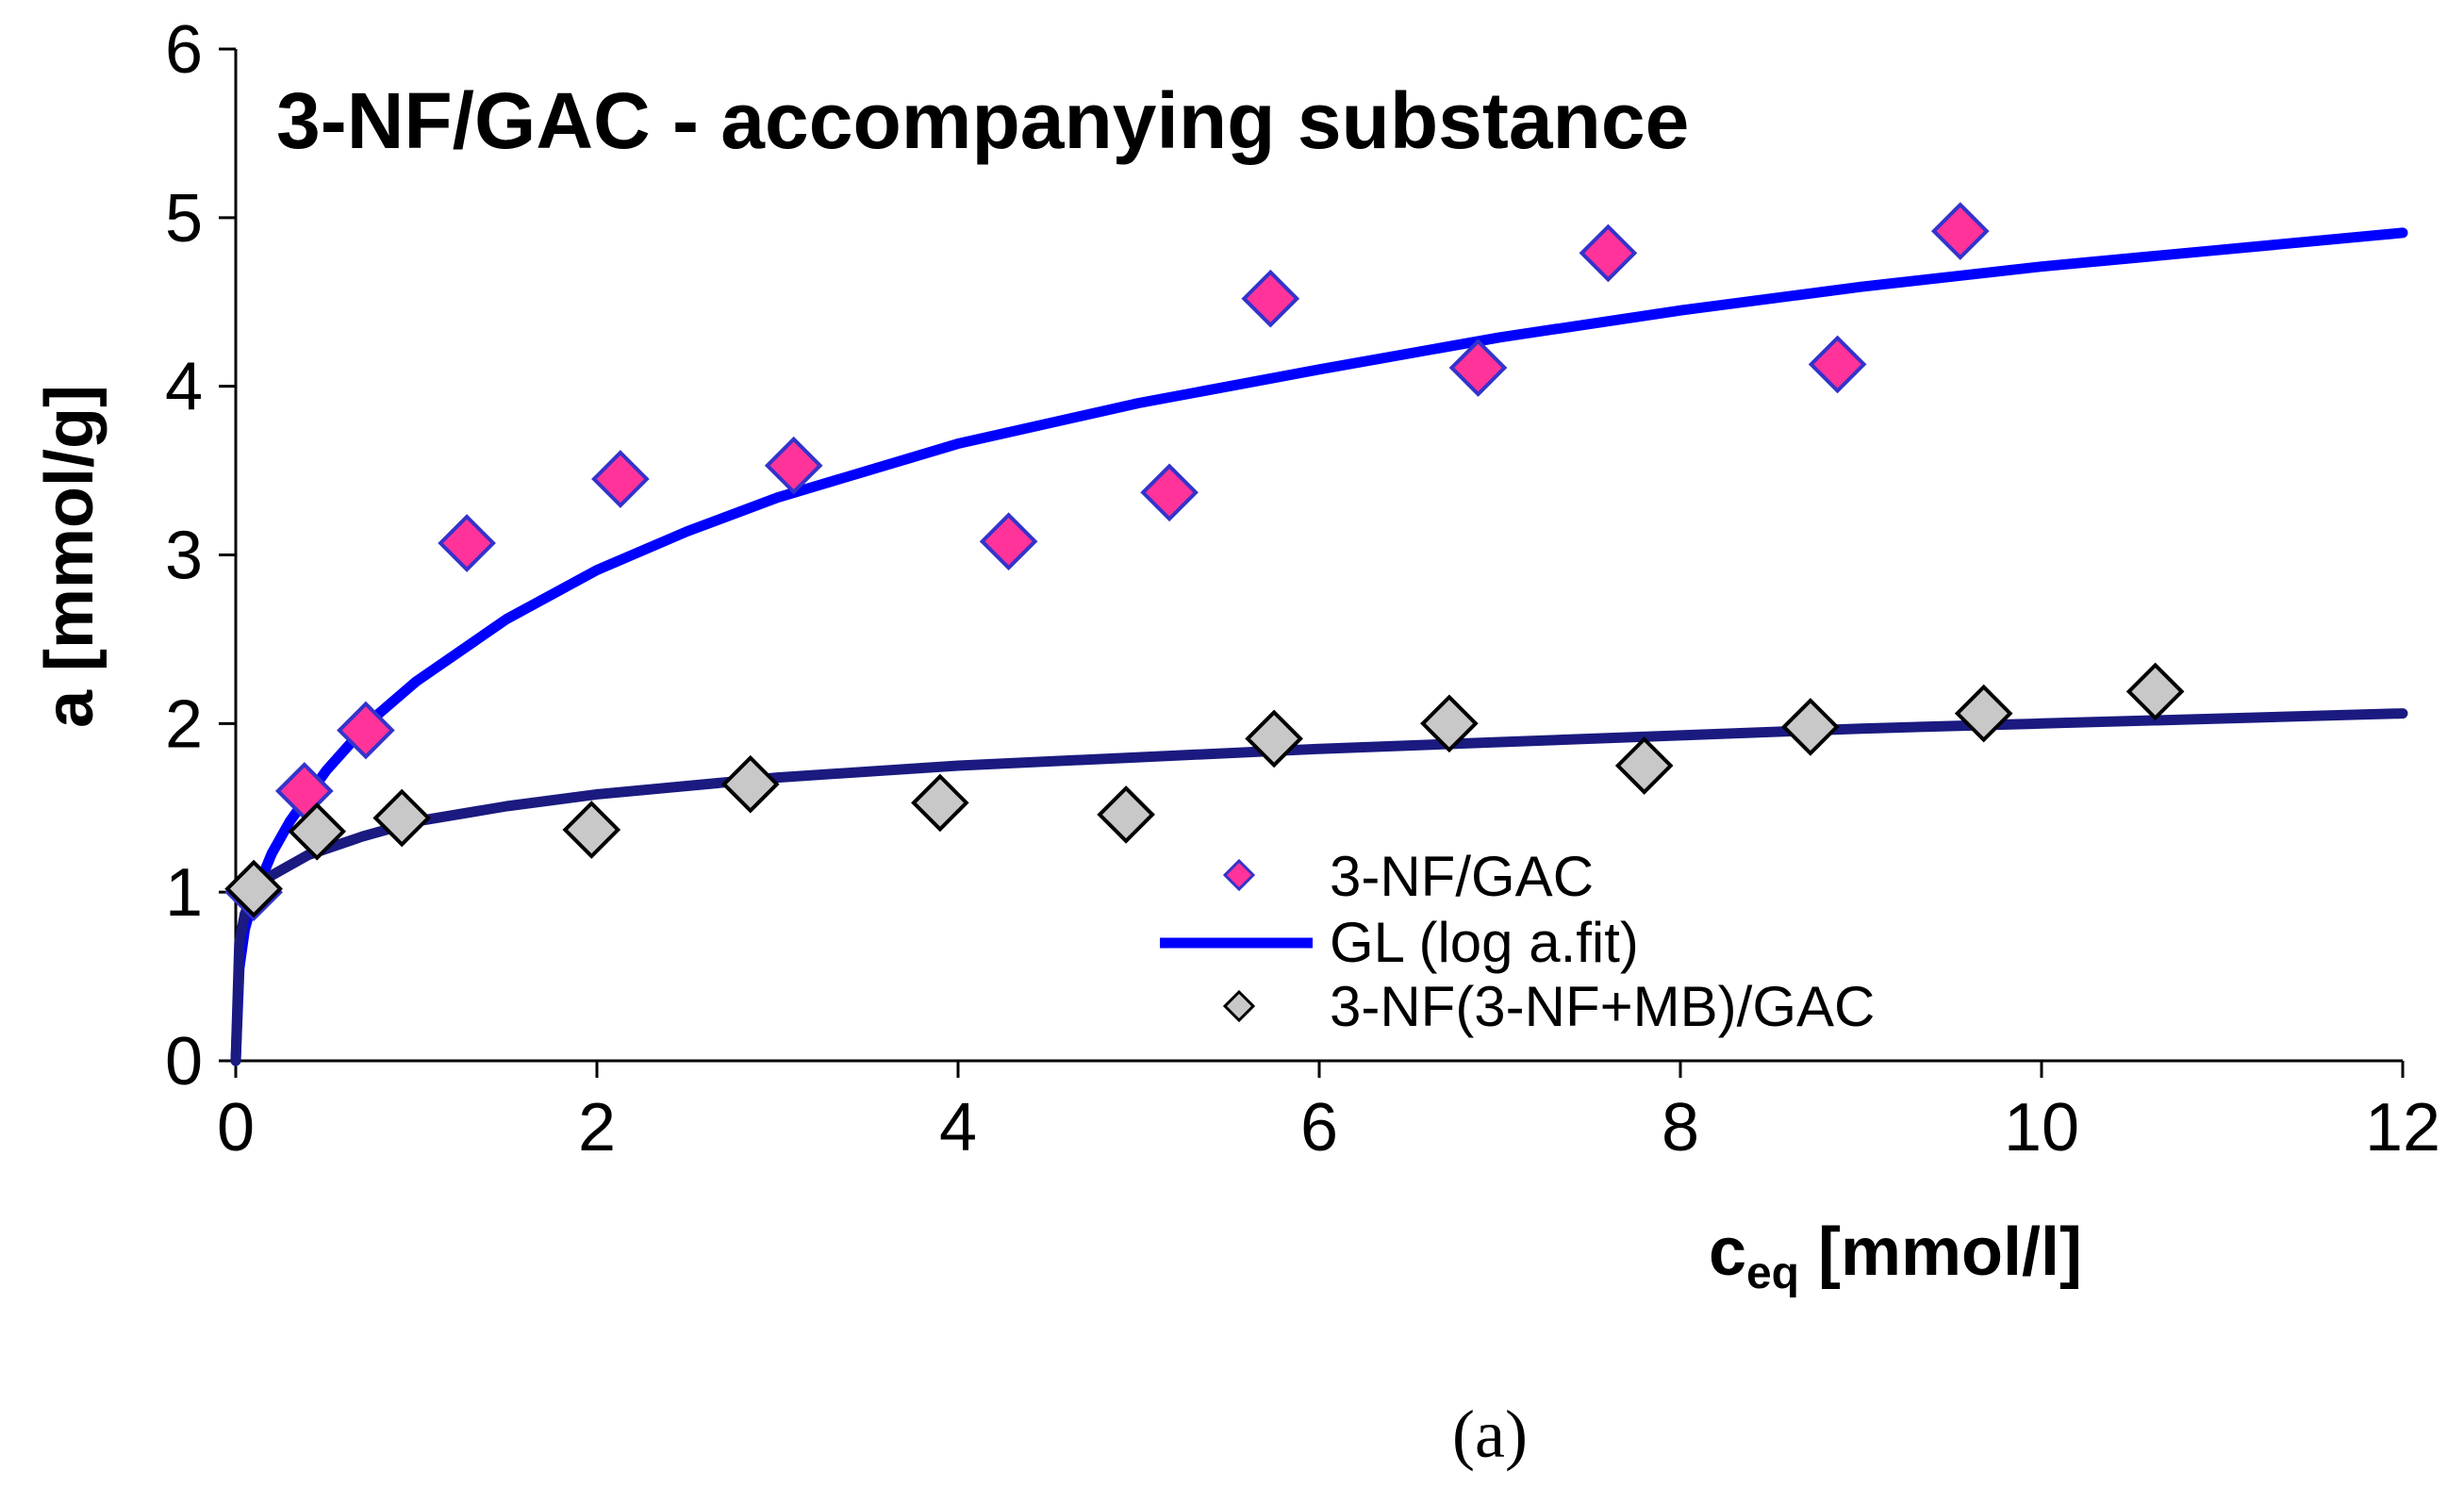  What do you see at coordinates (958, 1127) in the screenshot?
I see `x-tick-label: 4` at bounding box center [958, 1127].